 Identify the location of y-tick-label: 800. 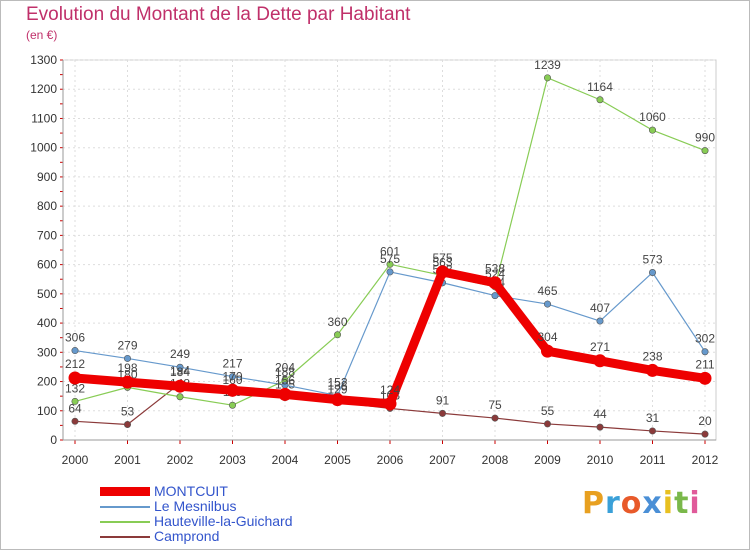
(47, 206).